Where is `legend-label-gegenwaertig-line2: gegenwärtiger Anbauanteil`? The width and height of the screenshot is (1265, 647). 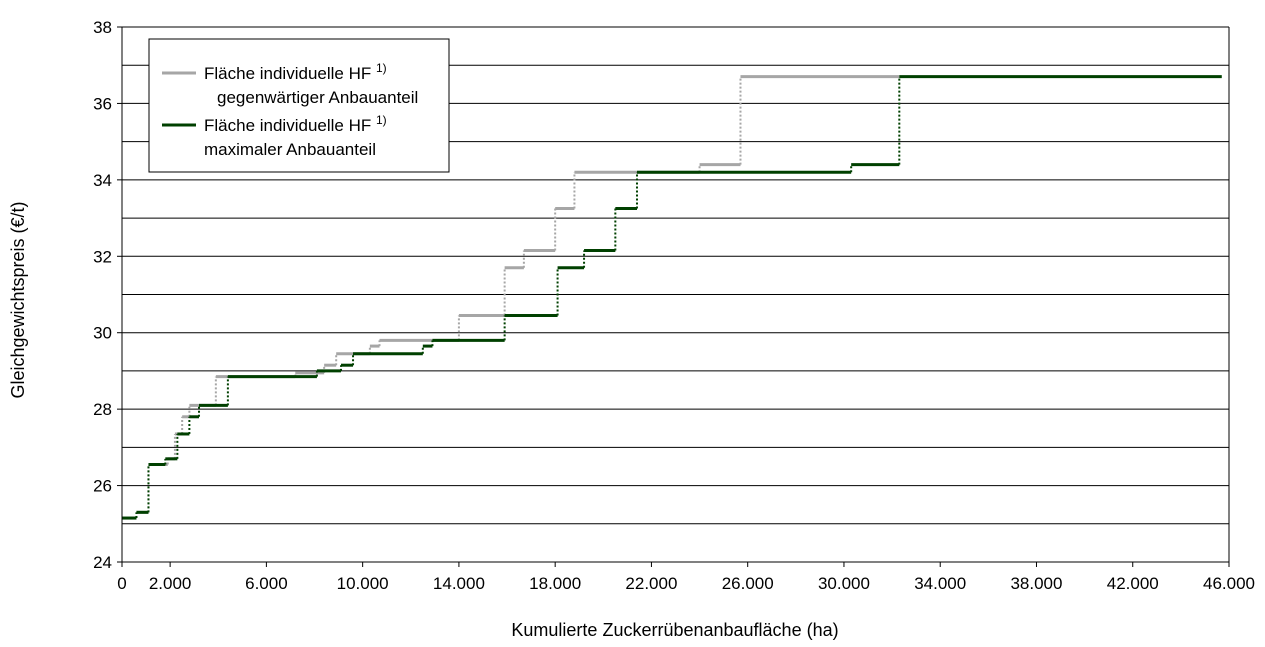
legend-label-gegenwaertig-line2: gegenwärtiger Anbauanteil is located at coordinates (317, 97).